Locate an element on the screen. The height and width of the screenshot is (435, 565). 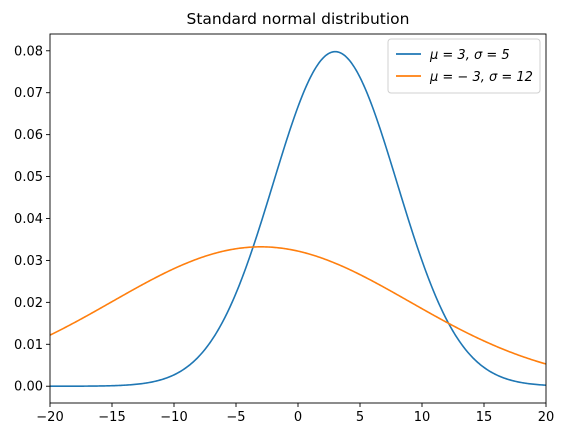
legend-label-2: μ = − 3, σ = 12 is located at coordinates (481, 77).